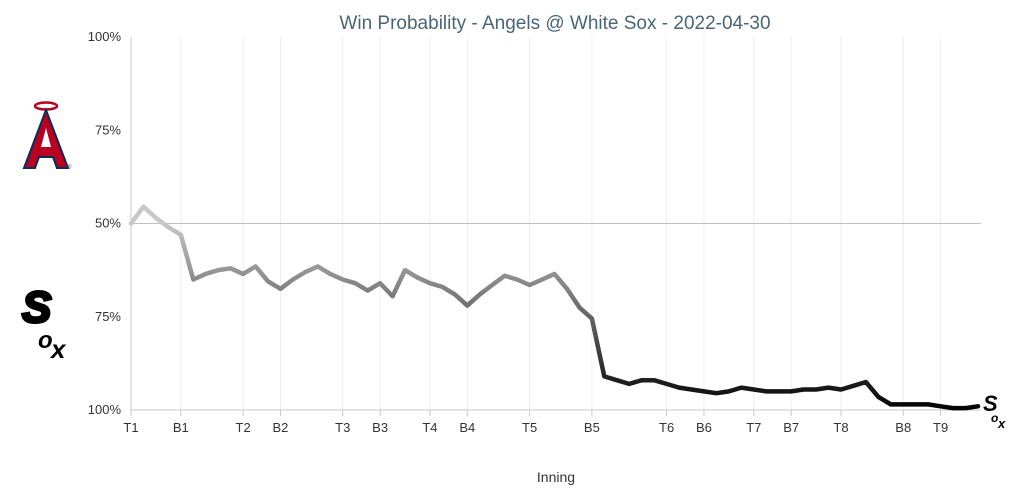 This screenshot has width=1024, height=495. I want to click on white-sox-logo-end: S o x, so click(994, 411).